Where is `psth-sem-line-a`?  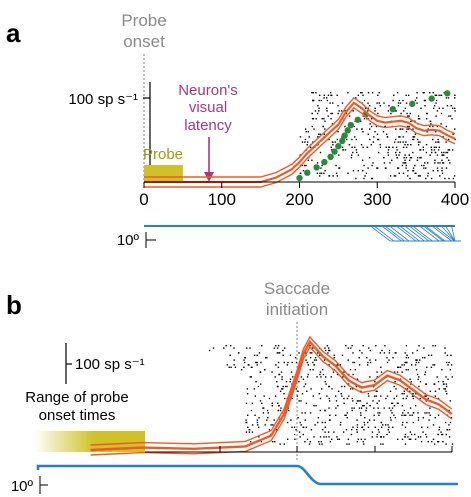 psth-sem-line-a is located at coordinates (300, 137).